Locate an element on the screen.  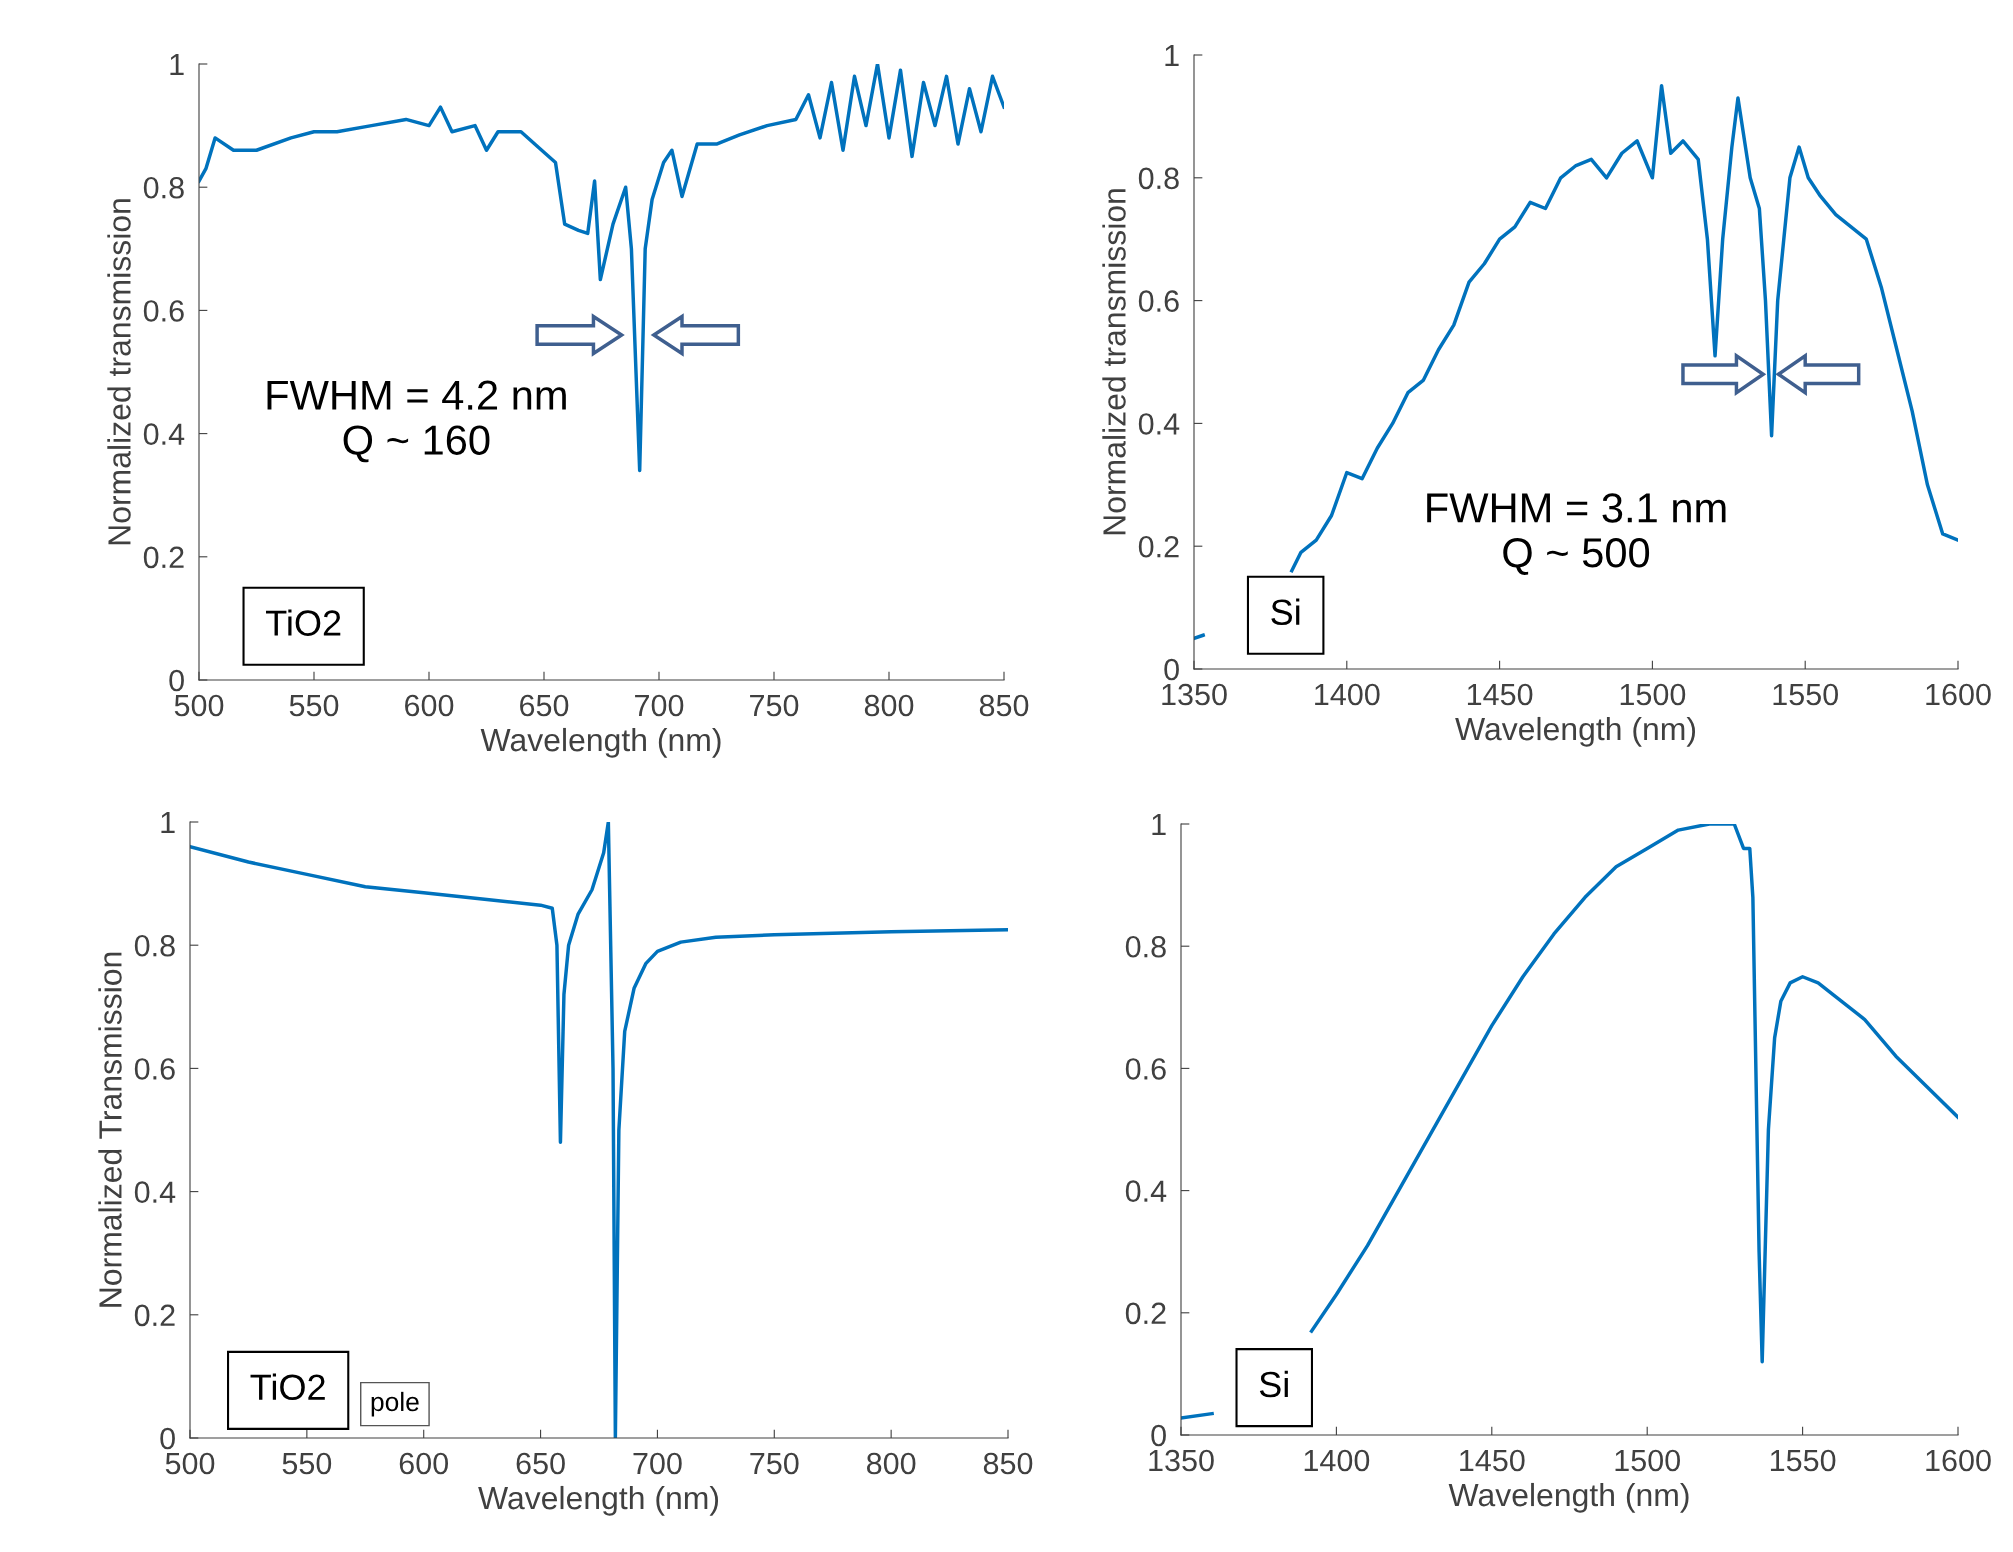
annotation: FWHM = 4.2 nm Q ~ 160 is located at coordinates (416, 421).